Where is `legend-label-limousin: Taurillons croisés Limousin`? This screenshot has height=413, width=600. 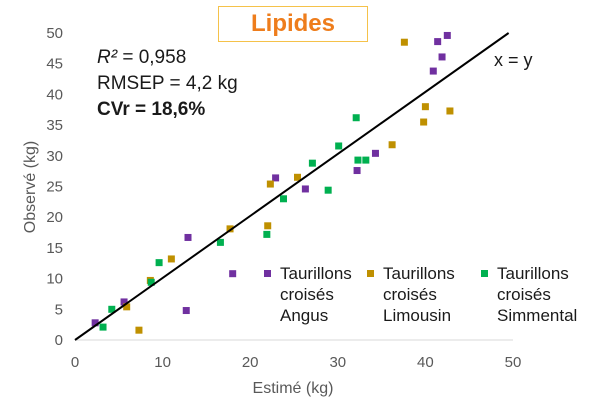
legend-label-limousin: Taurillons croisés Limousin is located at coordinates (419, 294).